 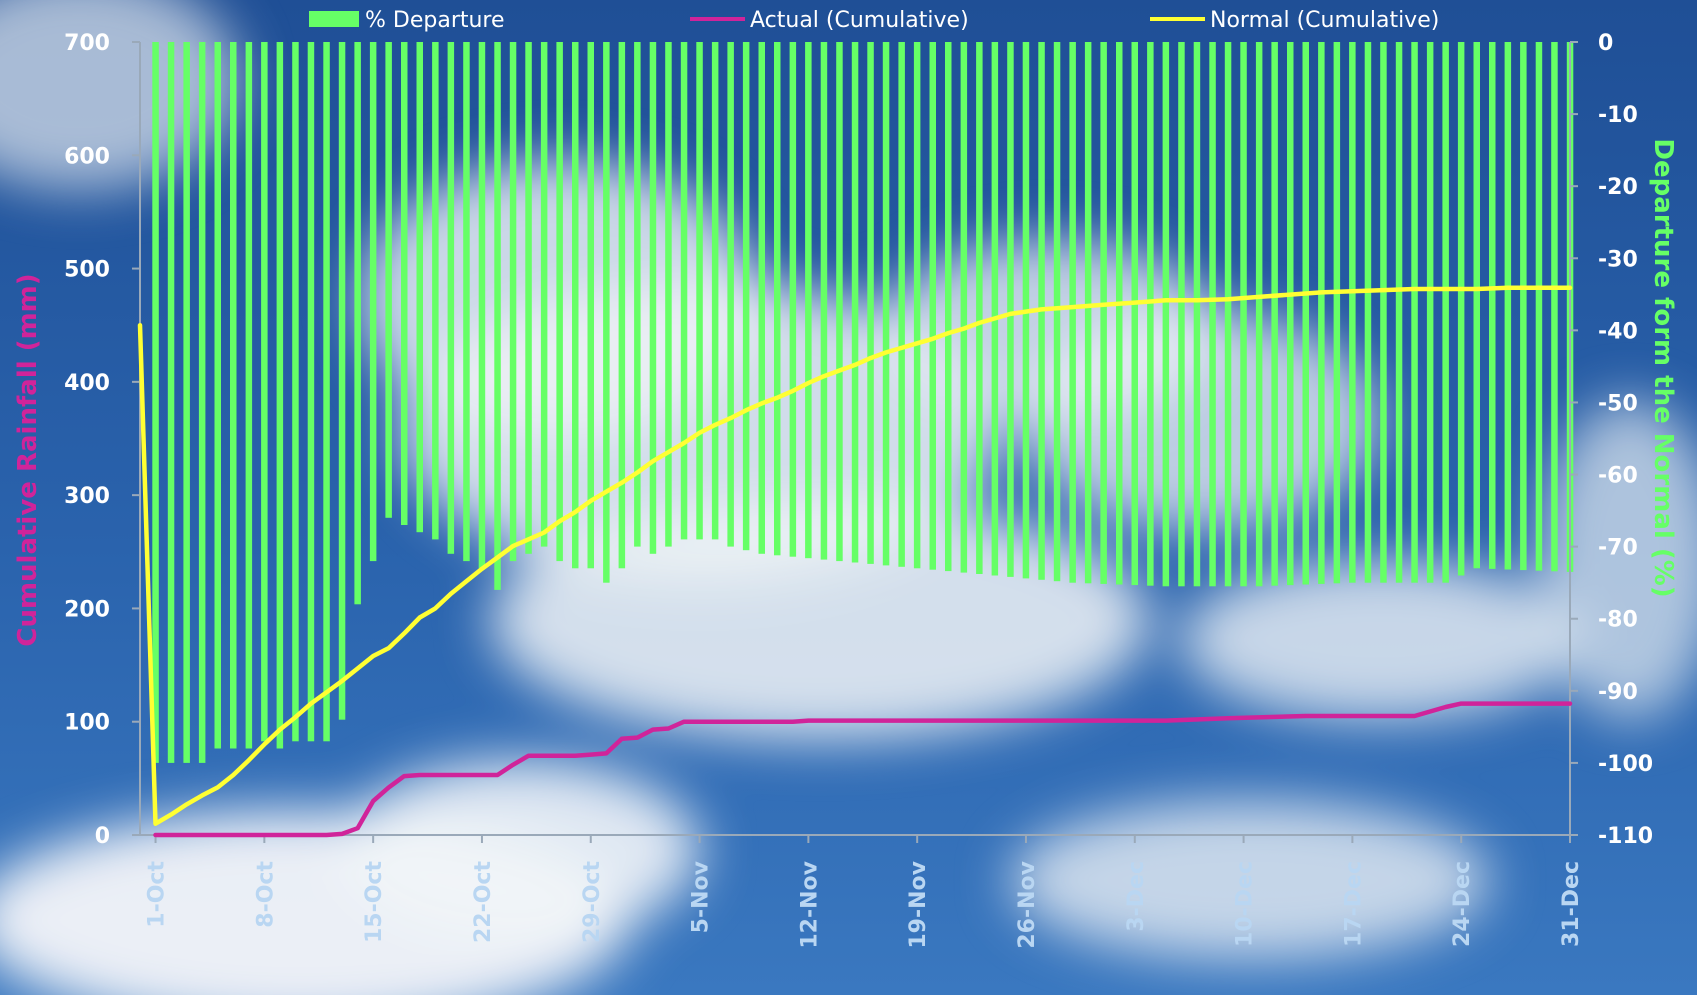 I want to click on x-tick-label: 3-Dec, so click(x=1136, y=896).